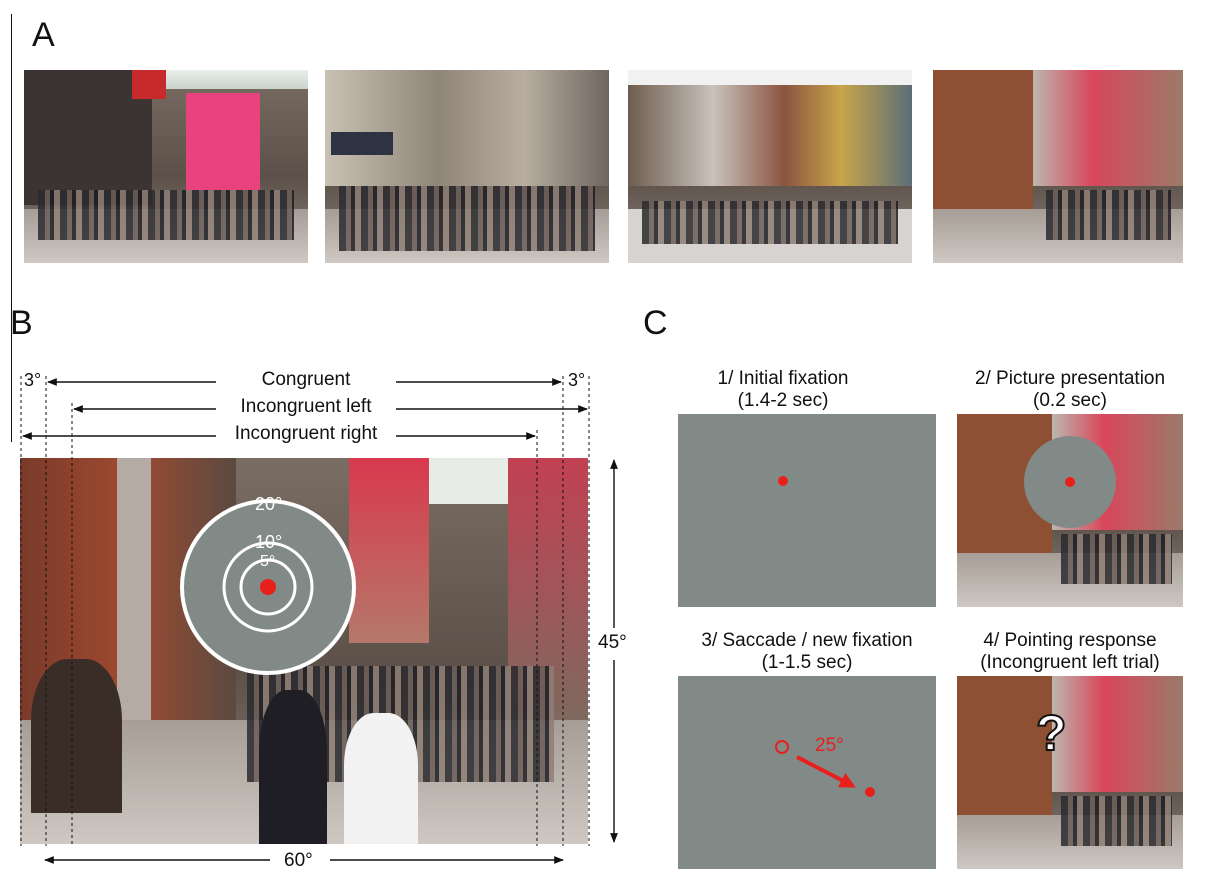 Image resolution: width=1210 pixels, height=872 pixels. Describe the element at coordinates (269, 504) in the screenshot. I see `ring-20-label: 20°` at that location.